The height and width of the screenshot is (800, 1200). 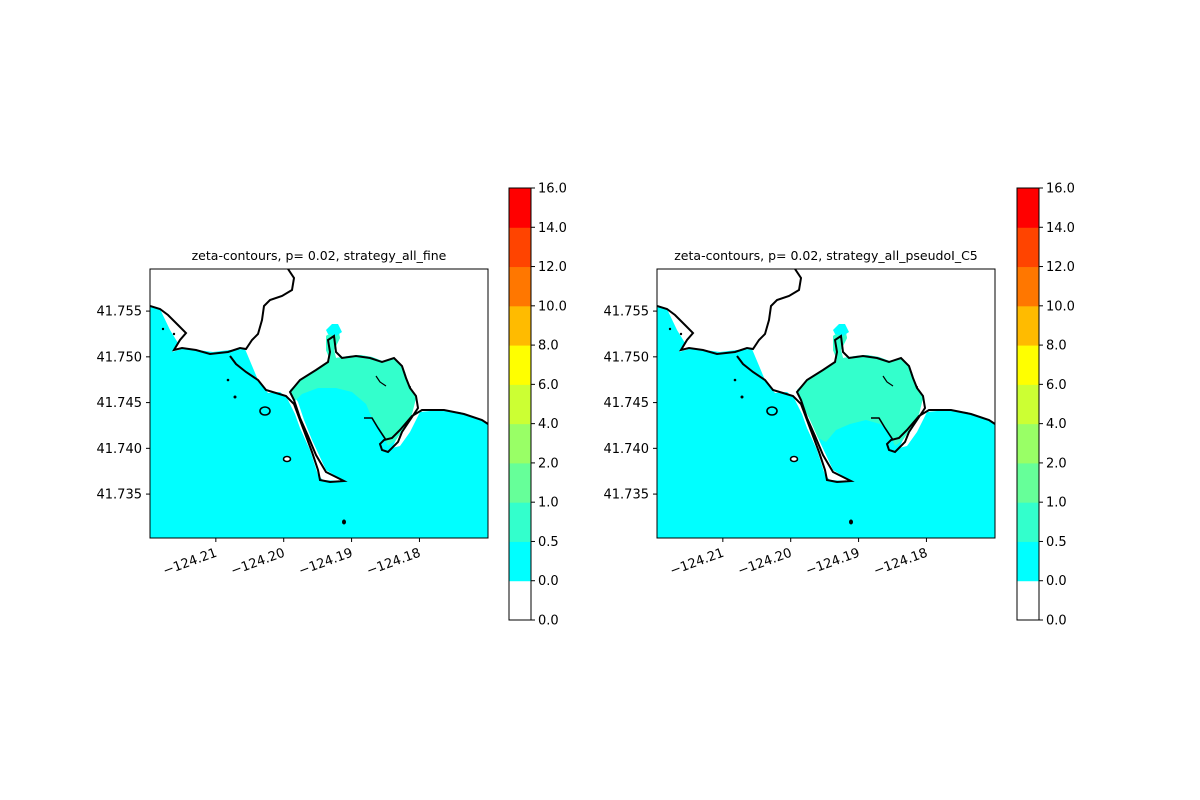 I want to click on colorbar-tick-label: 1.0, so click(x=1056, y=503).